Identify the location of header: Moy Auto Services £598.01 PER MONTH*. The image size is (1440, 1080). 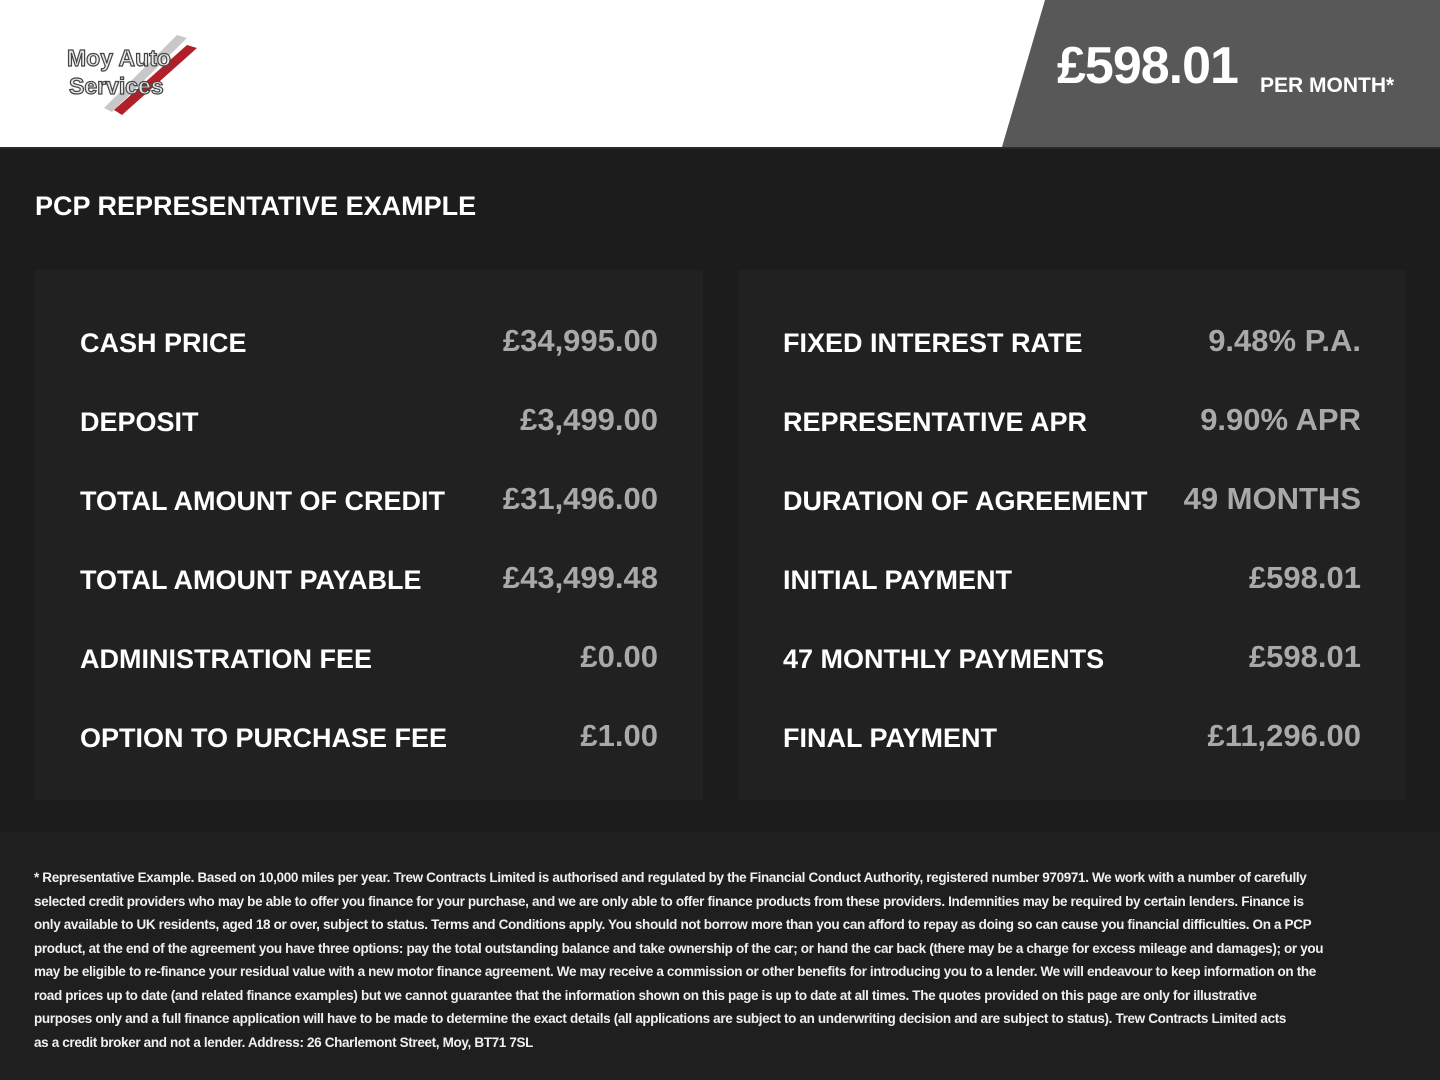
(720, 73).